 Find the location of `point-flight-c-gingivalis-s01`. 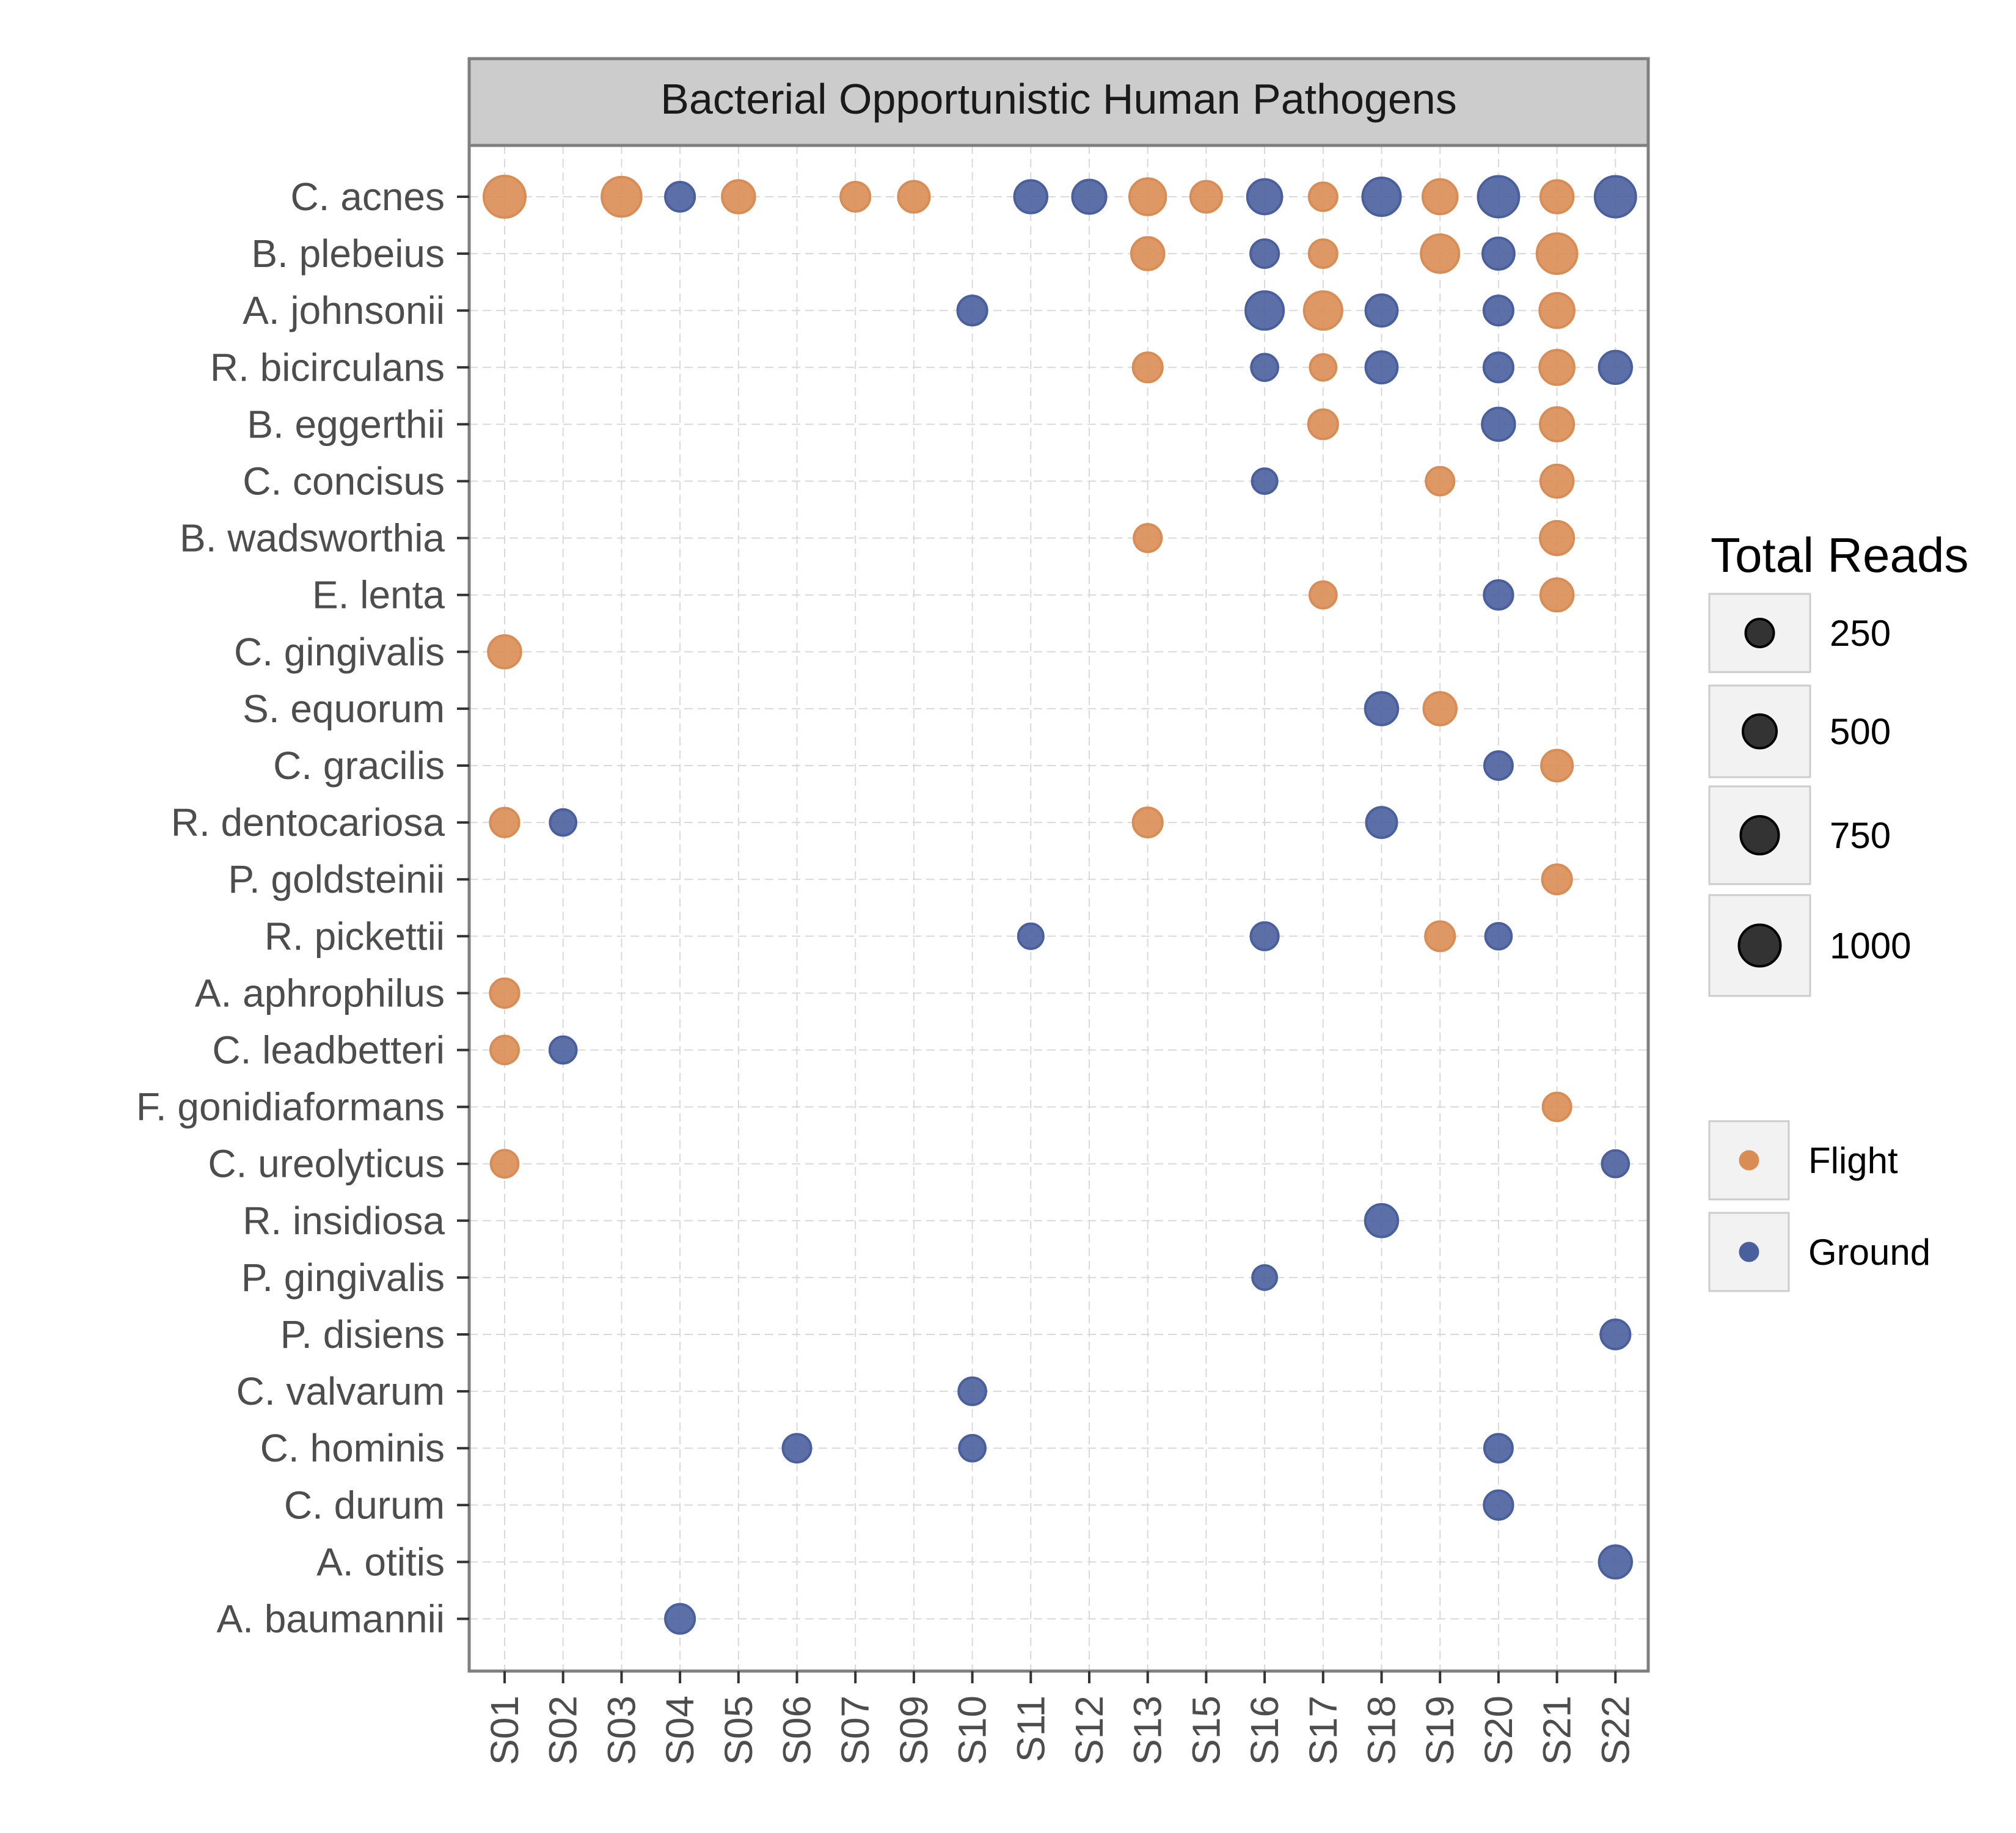

point-flight-c-gingivalis-s01 is located at coordinates (505, 652).